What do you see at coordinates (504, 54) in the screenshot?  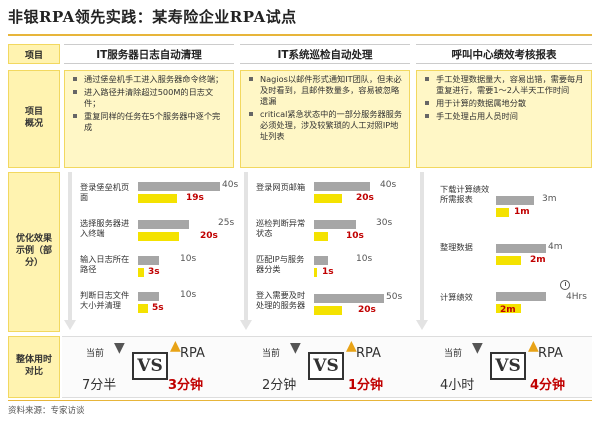 I see `column-header-3: 呼叫中心绩效考核报表` at bounding box center [504, 54].